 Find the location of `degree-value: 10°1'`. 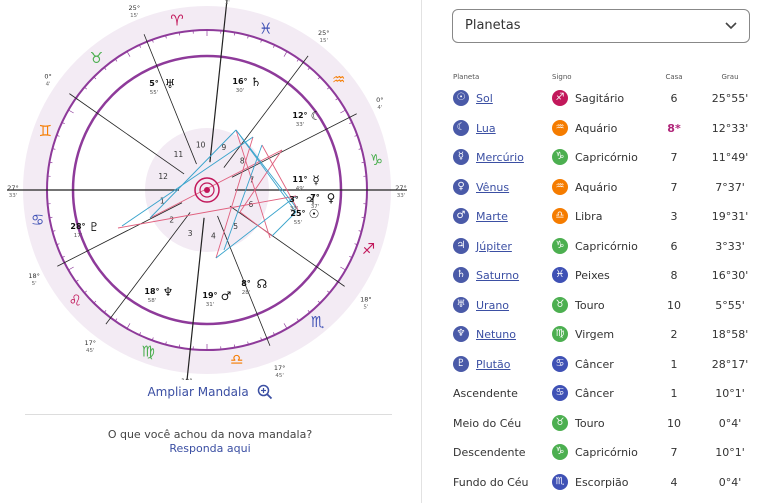

degree-value: 10°1' is located at coordinates (730, 452).